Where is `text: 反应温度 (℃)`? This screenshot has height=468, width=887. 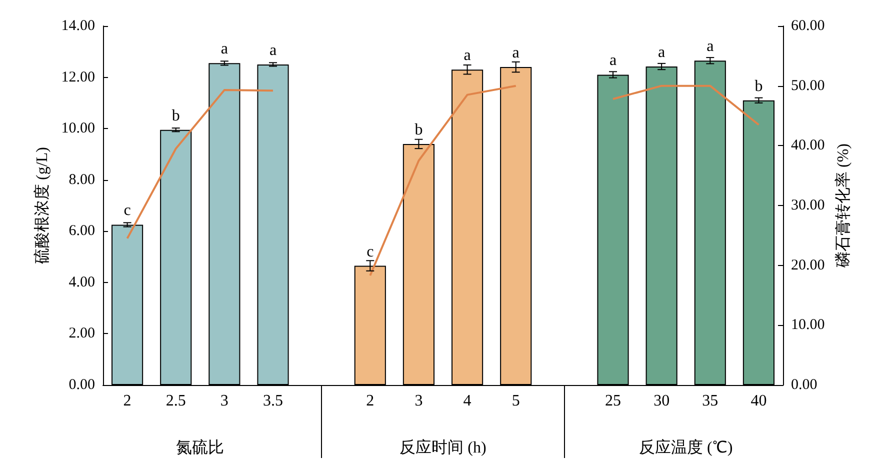
text: 反应温度 (℃) is located at coordinates (686, 447).